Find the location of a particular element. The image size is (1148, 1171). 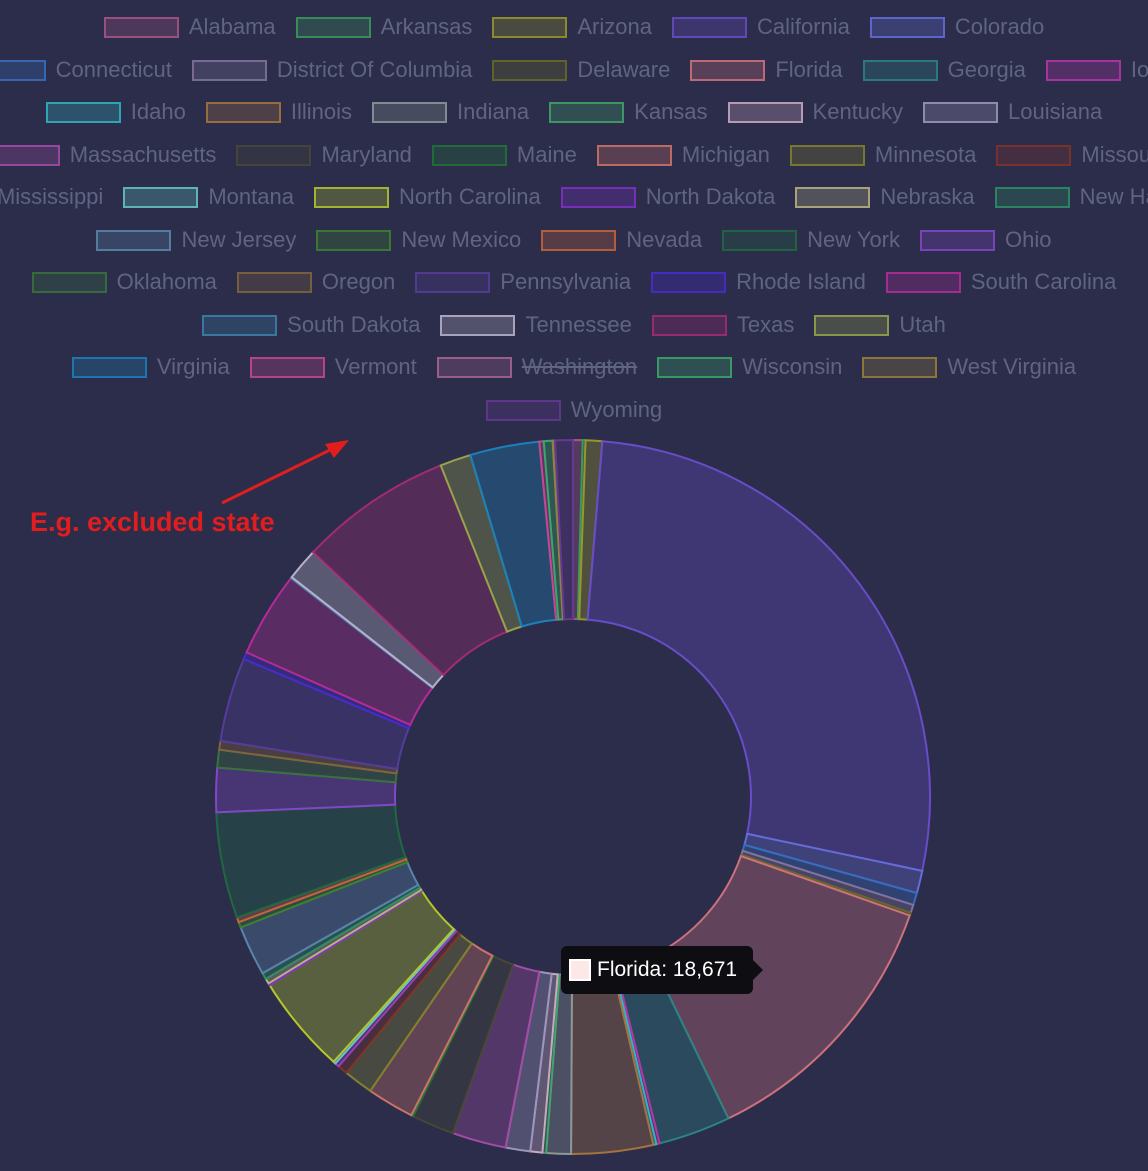

legend-item-district-of-columbia: District Of Columbia is located at coordinates (331, 70).